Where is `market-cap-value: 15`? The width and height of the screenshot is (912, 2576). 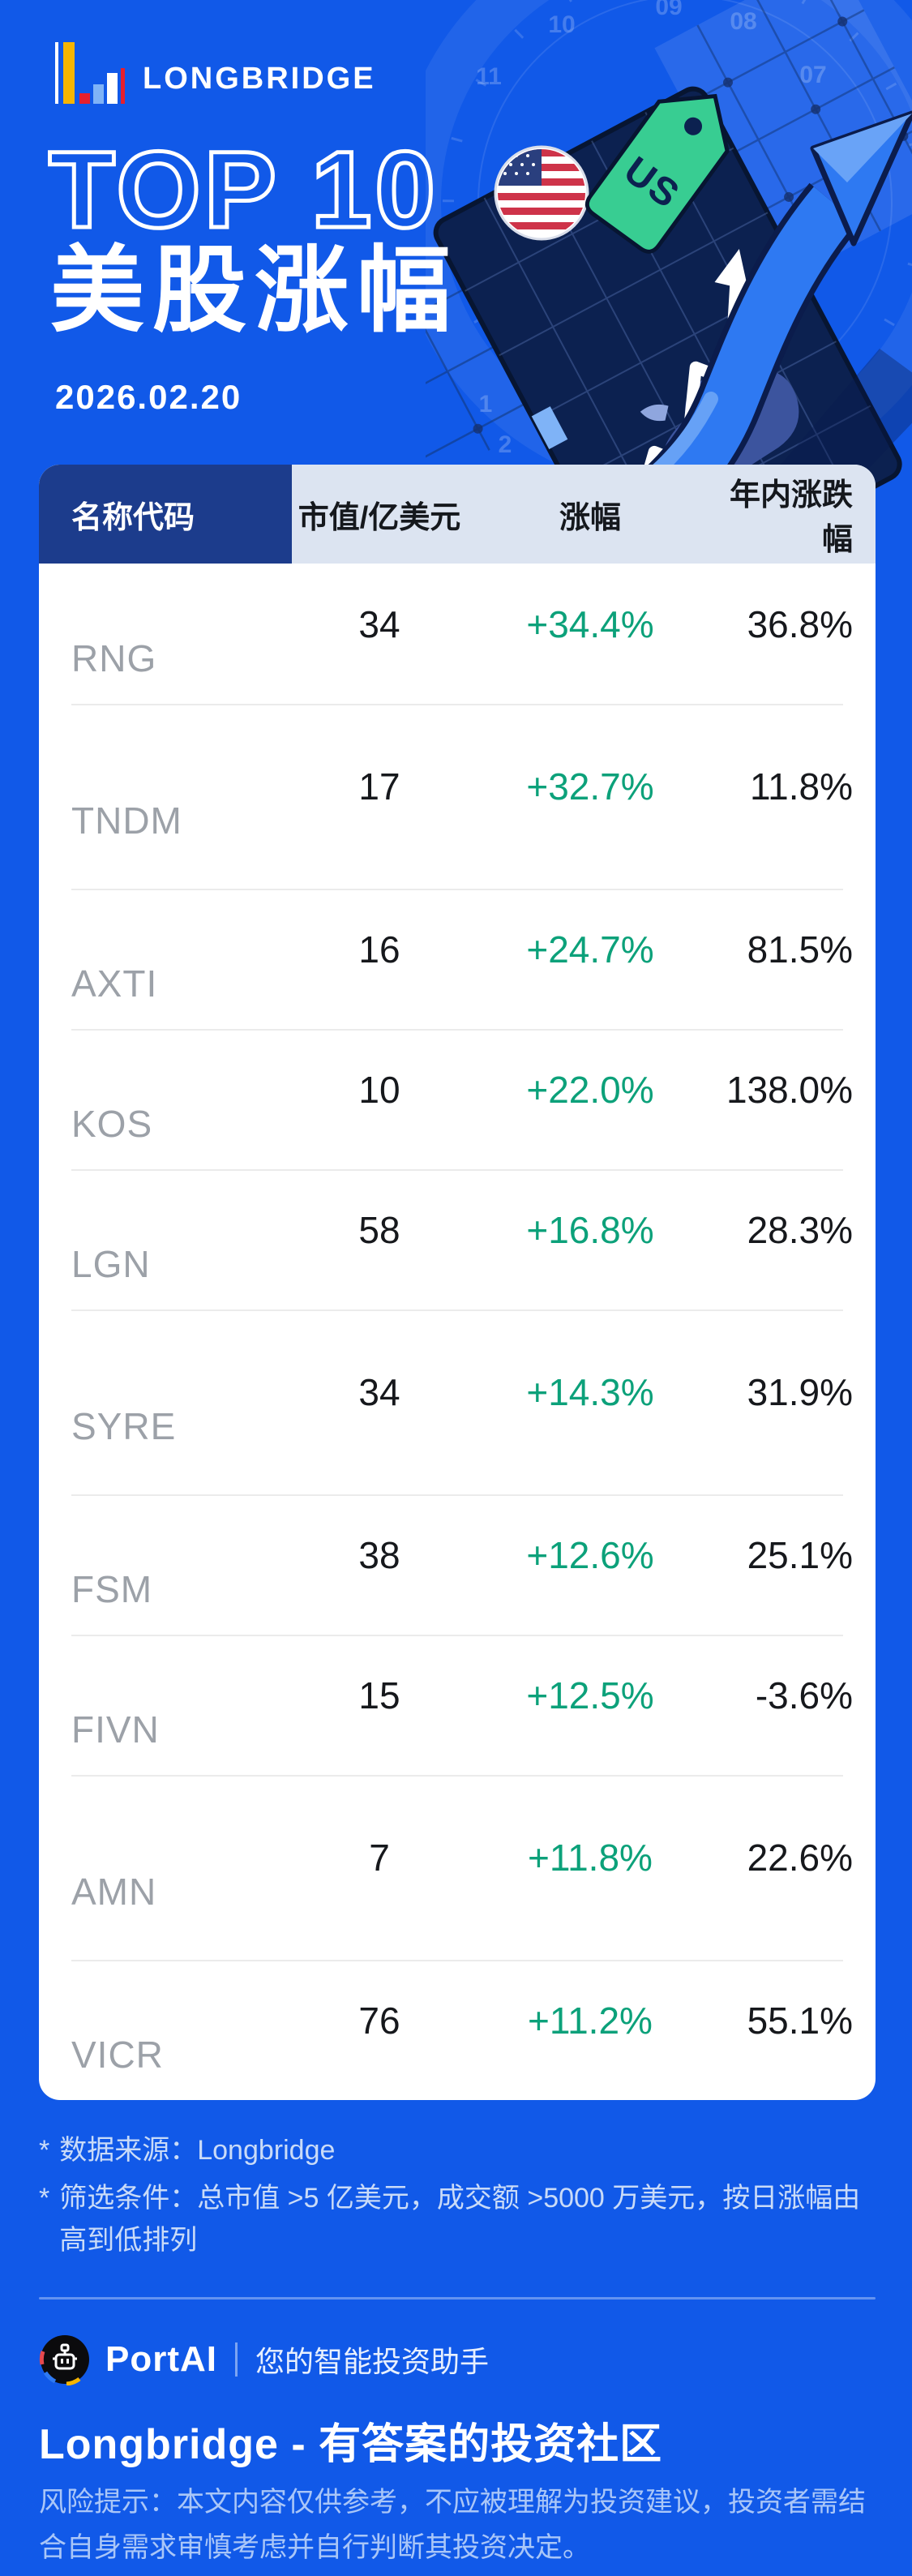 market-cap-value: 15 is located at coordinates (379, 1695).